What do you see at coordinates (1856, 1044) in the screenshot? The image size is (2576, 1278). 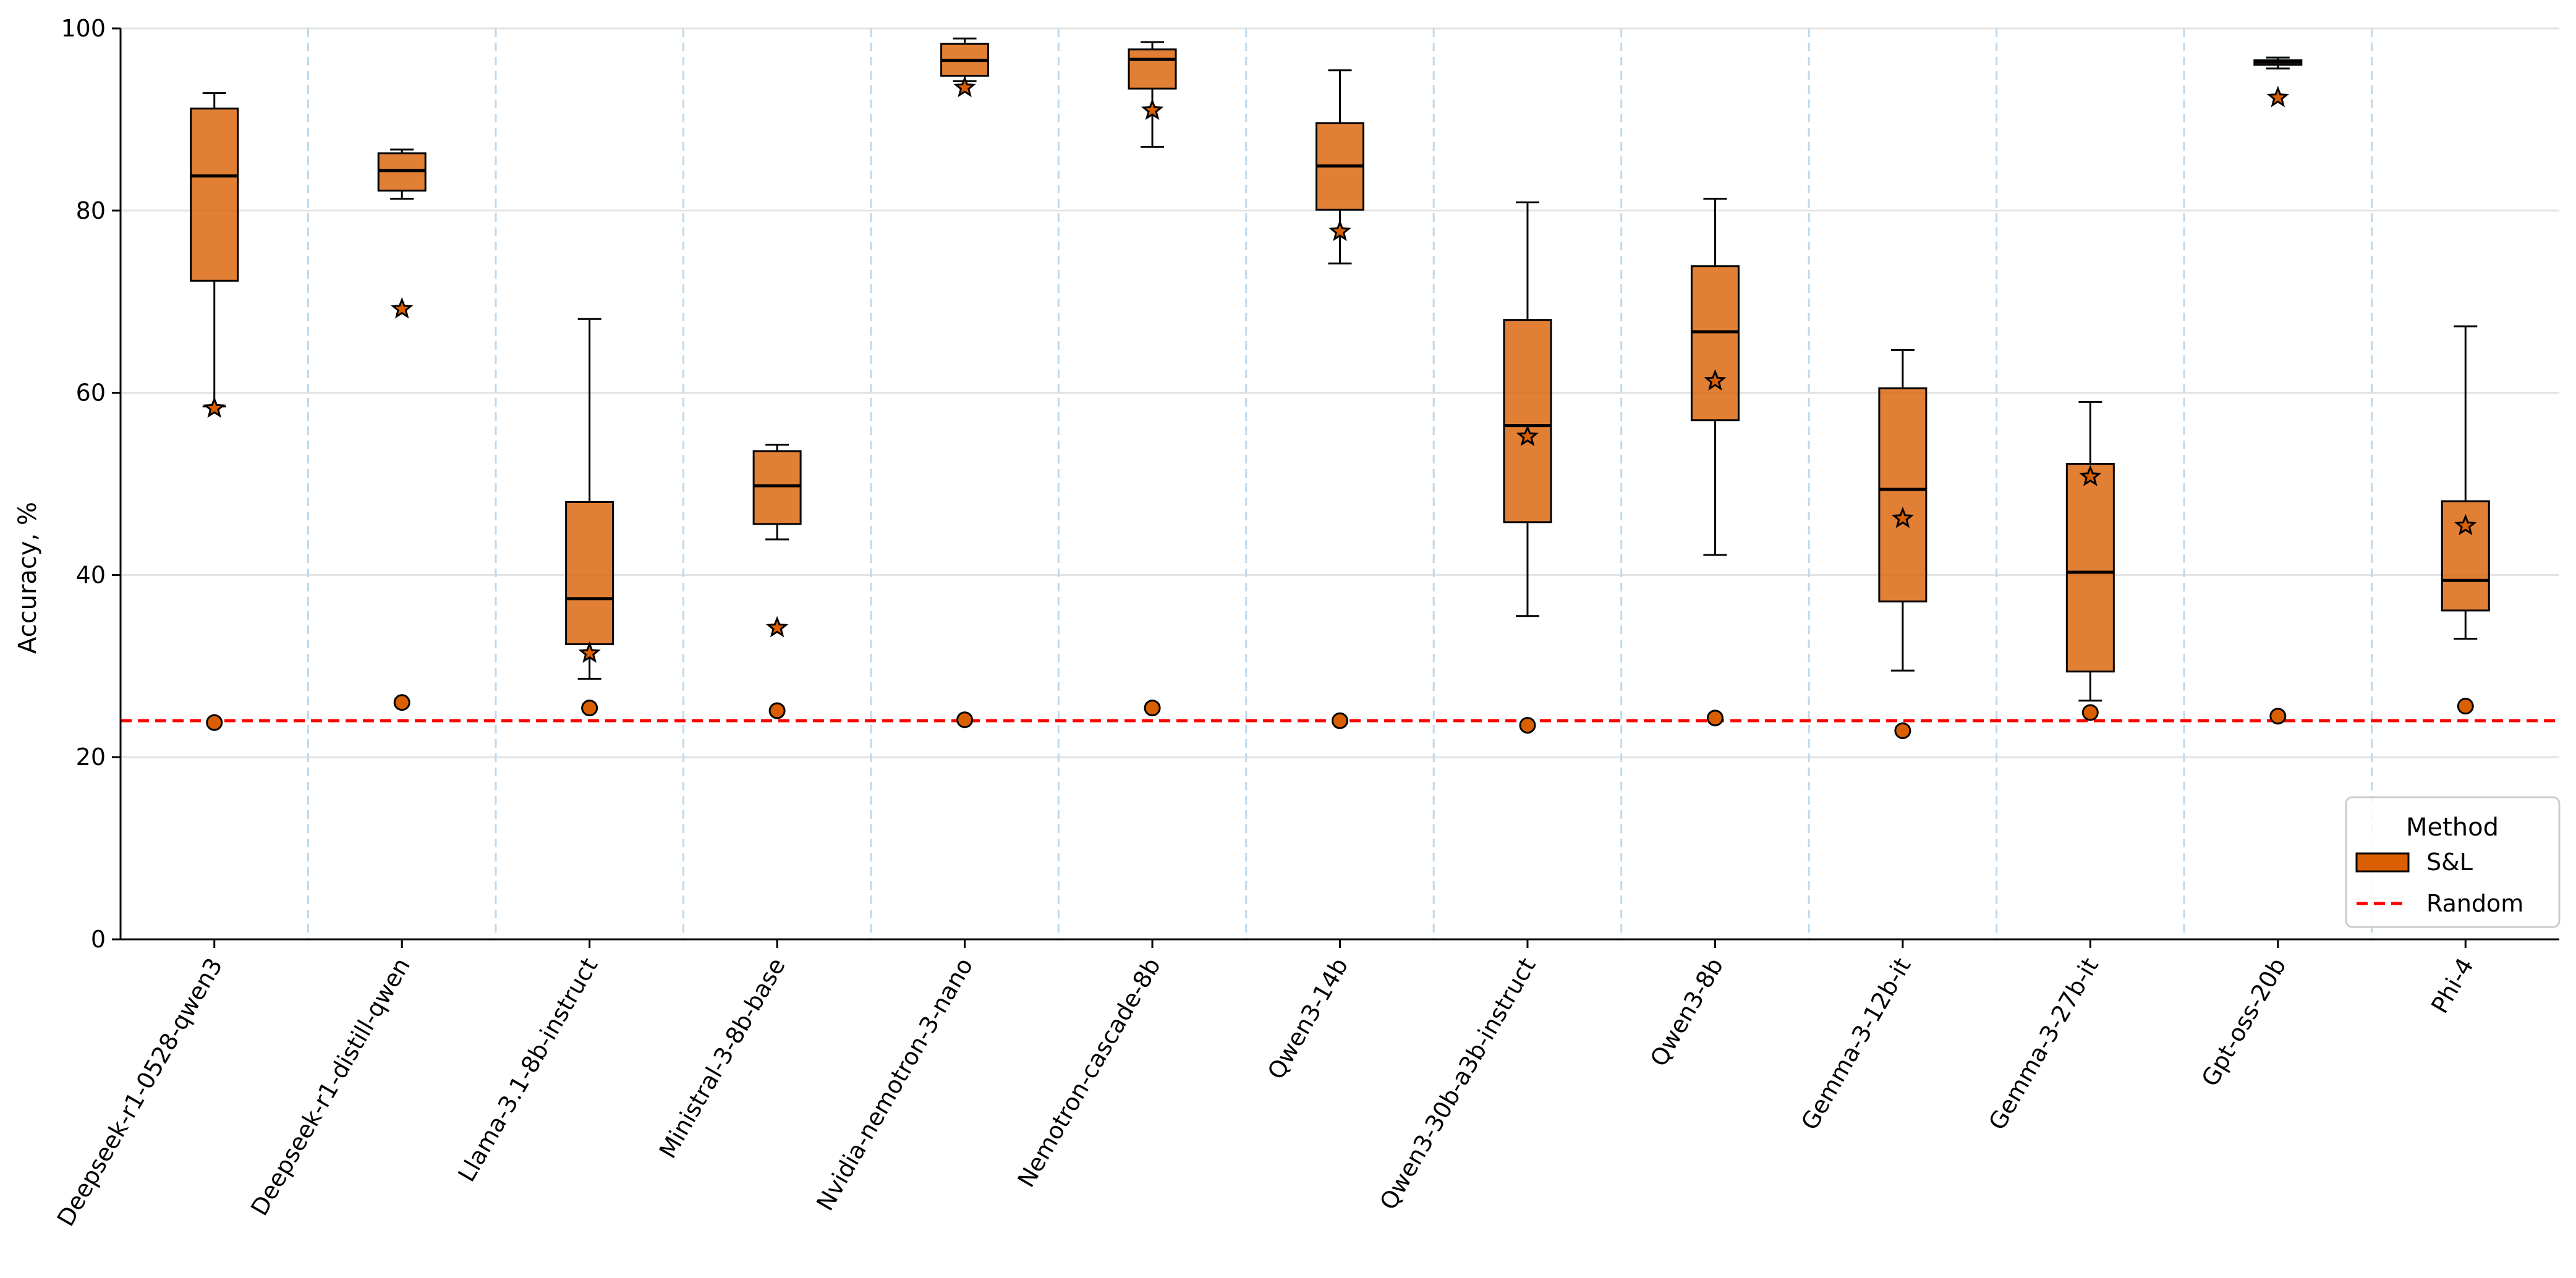 I see `x-tick-label: Gemma-3-12b-it` at bounding box center [1856, 1044].